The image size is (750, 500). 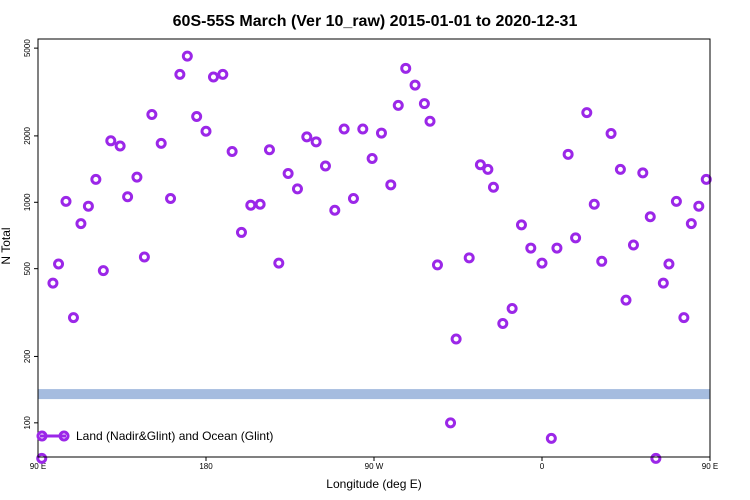 What do you see at coordinates (27, 423) in the screenshot?
I see `y-tick-label: 100` at bounding box center [27, 423].